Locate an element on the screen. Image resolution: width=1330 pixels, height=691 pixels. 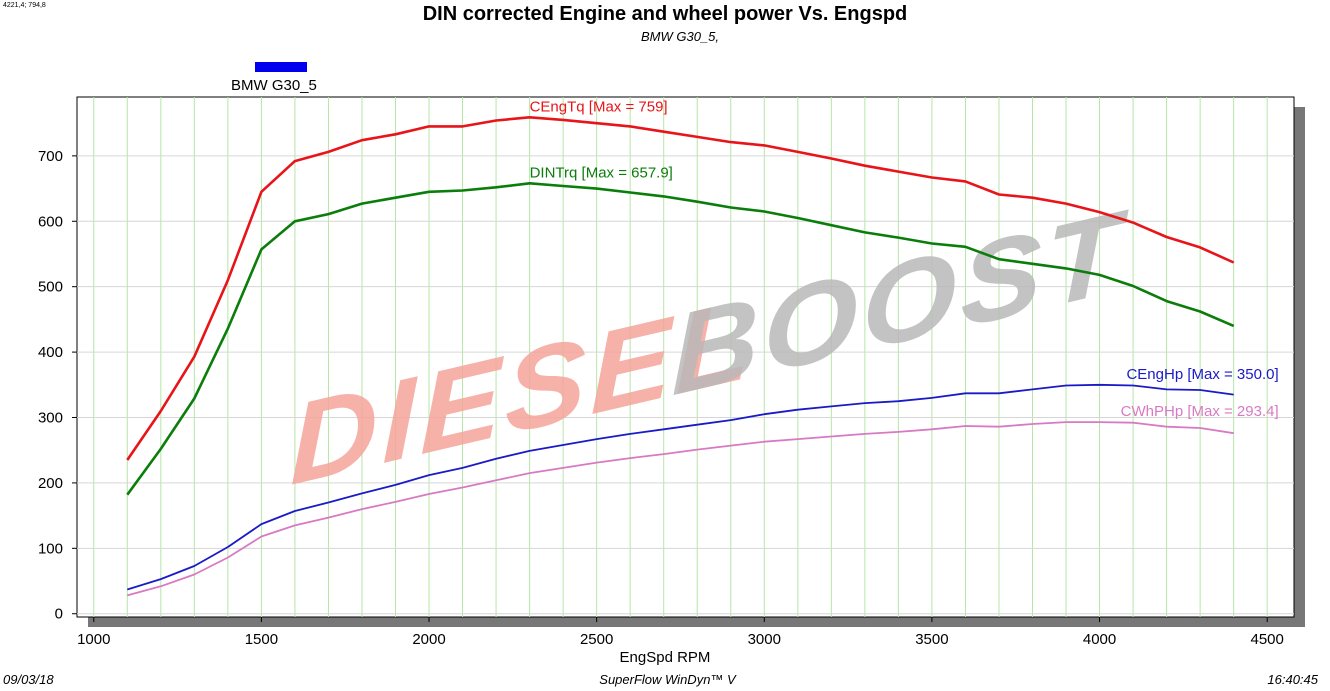
y-tick-label: 400 is located at coordinates (50, 352).